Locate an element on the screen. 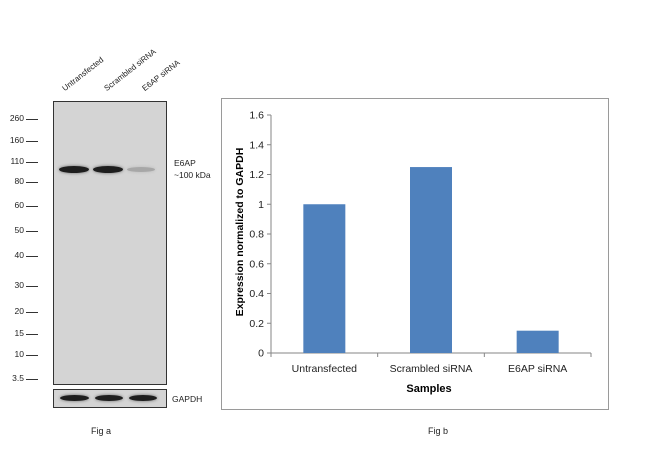 The image size is (650, 472). target-protein-label: E6AP is located at coordinates (185, 163).